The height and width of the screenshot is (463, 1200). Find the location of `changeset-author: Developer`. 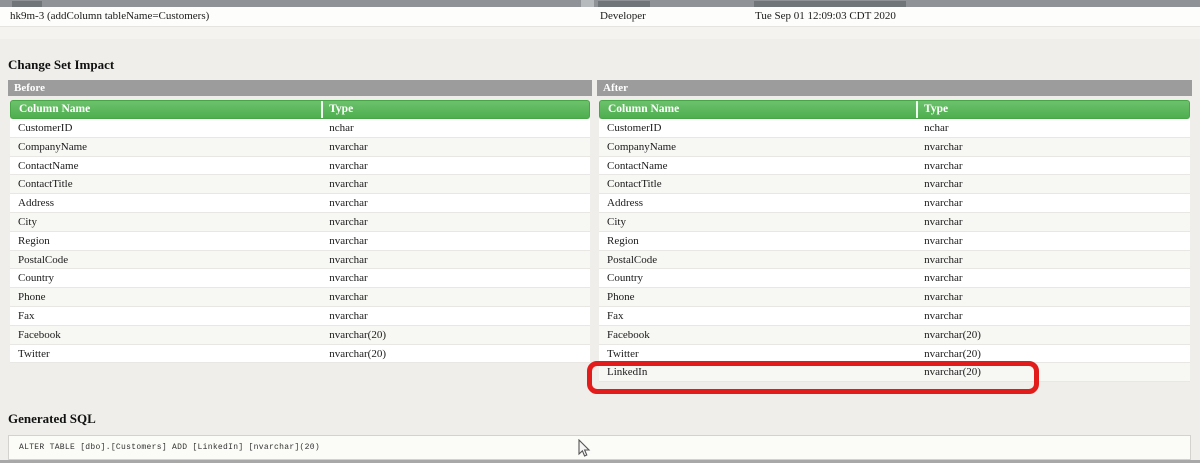

changeset-author: Developer is located at coordinates (623, 16).